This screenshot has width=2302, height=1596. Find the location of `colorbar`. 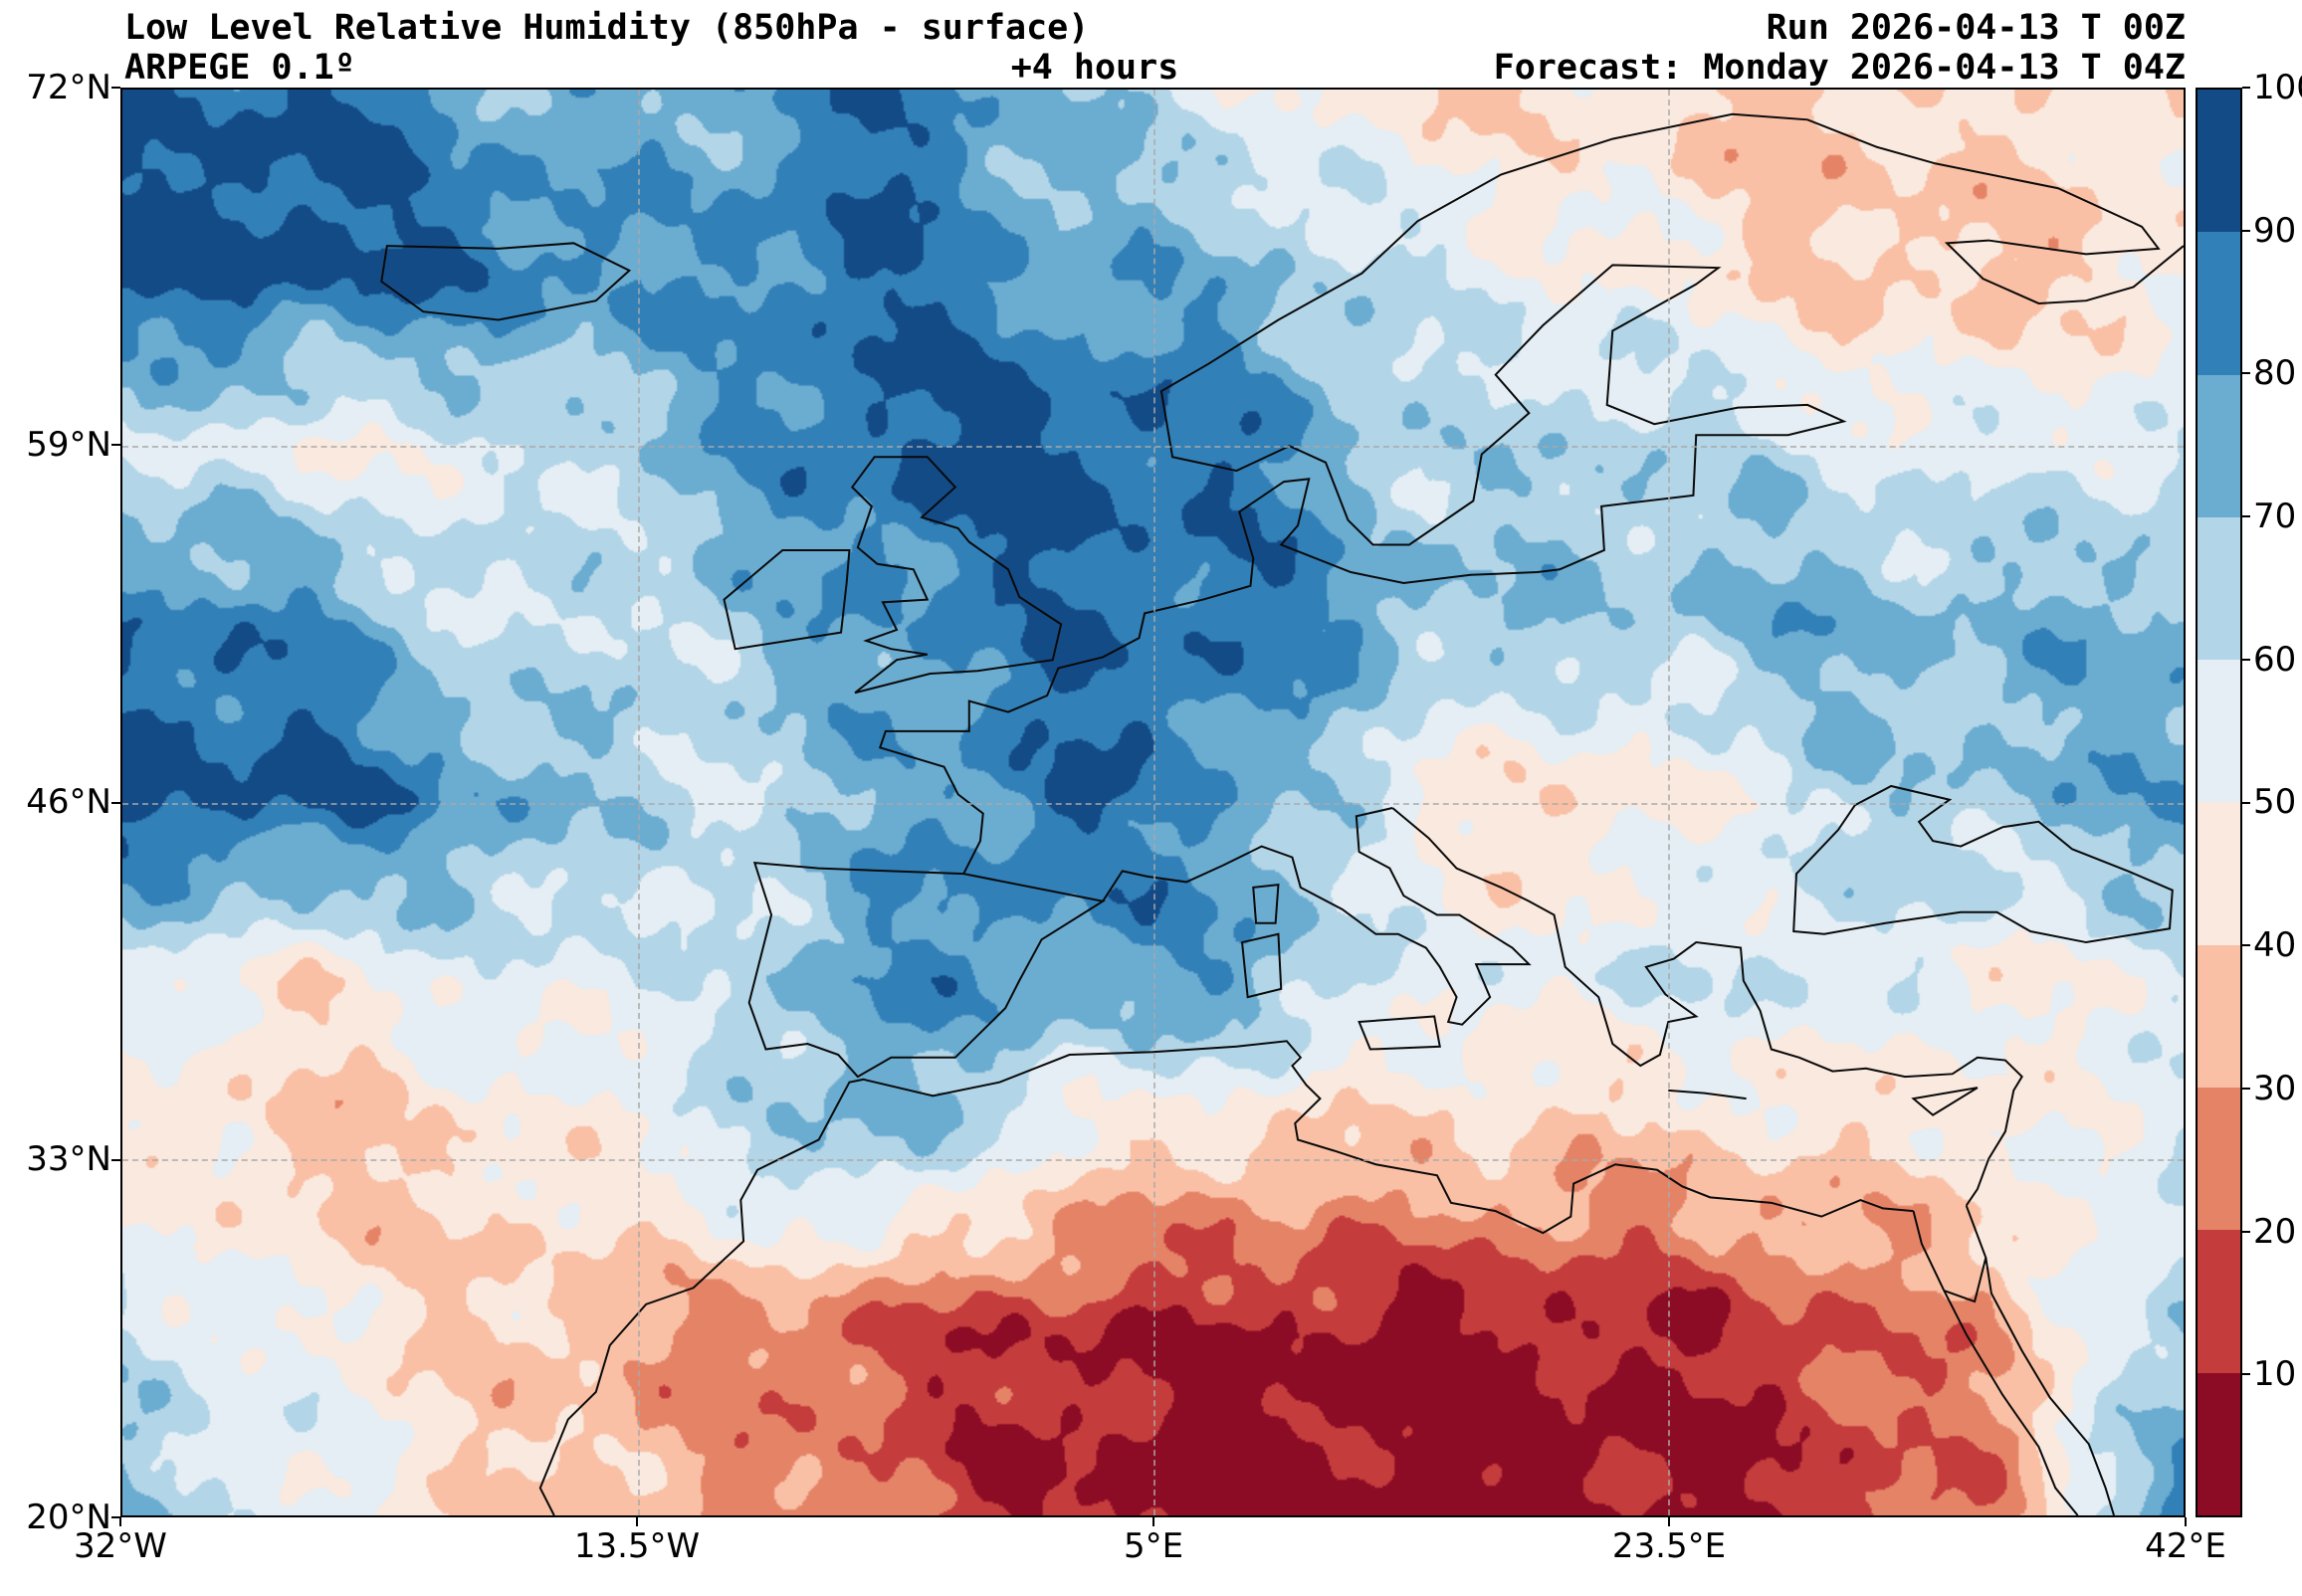

colorbar is located at coordinates (2219, 803).